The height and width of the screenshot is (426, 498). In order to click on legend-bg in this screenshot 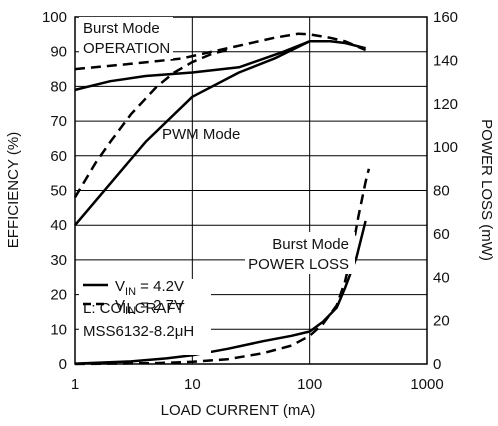, I will do `click(145, 317)`.